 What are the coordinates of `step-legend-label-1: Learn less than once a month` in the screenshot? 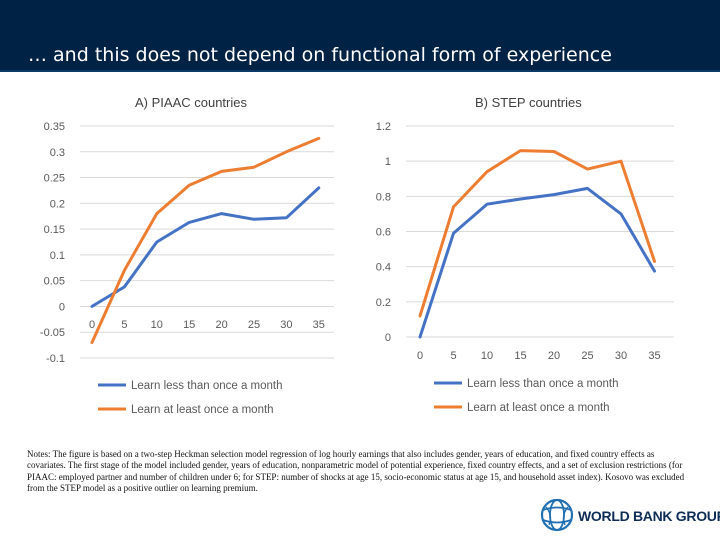 It's located at (543, 384).